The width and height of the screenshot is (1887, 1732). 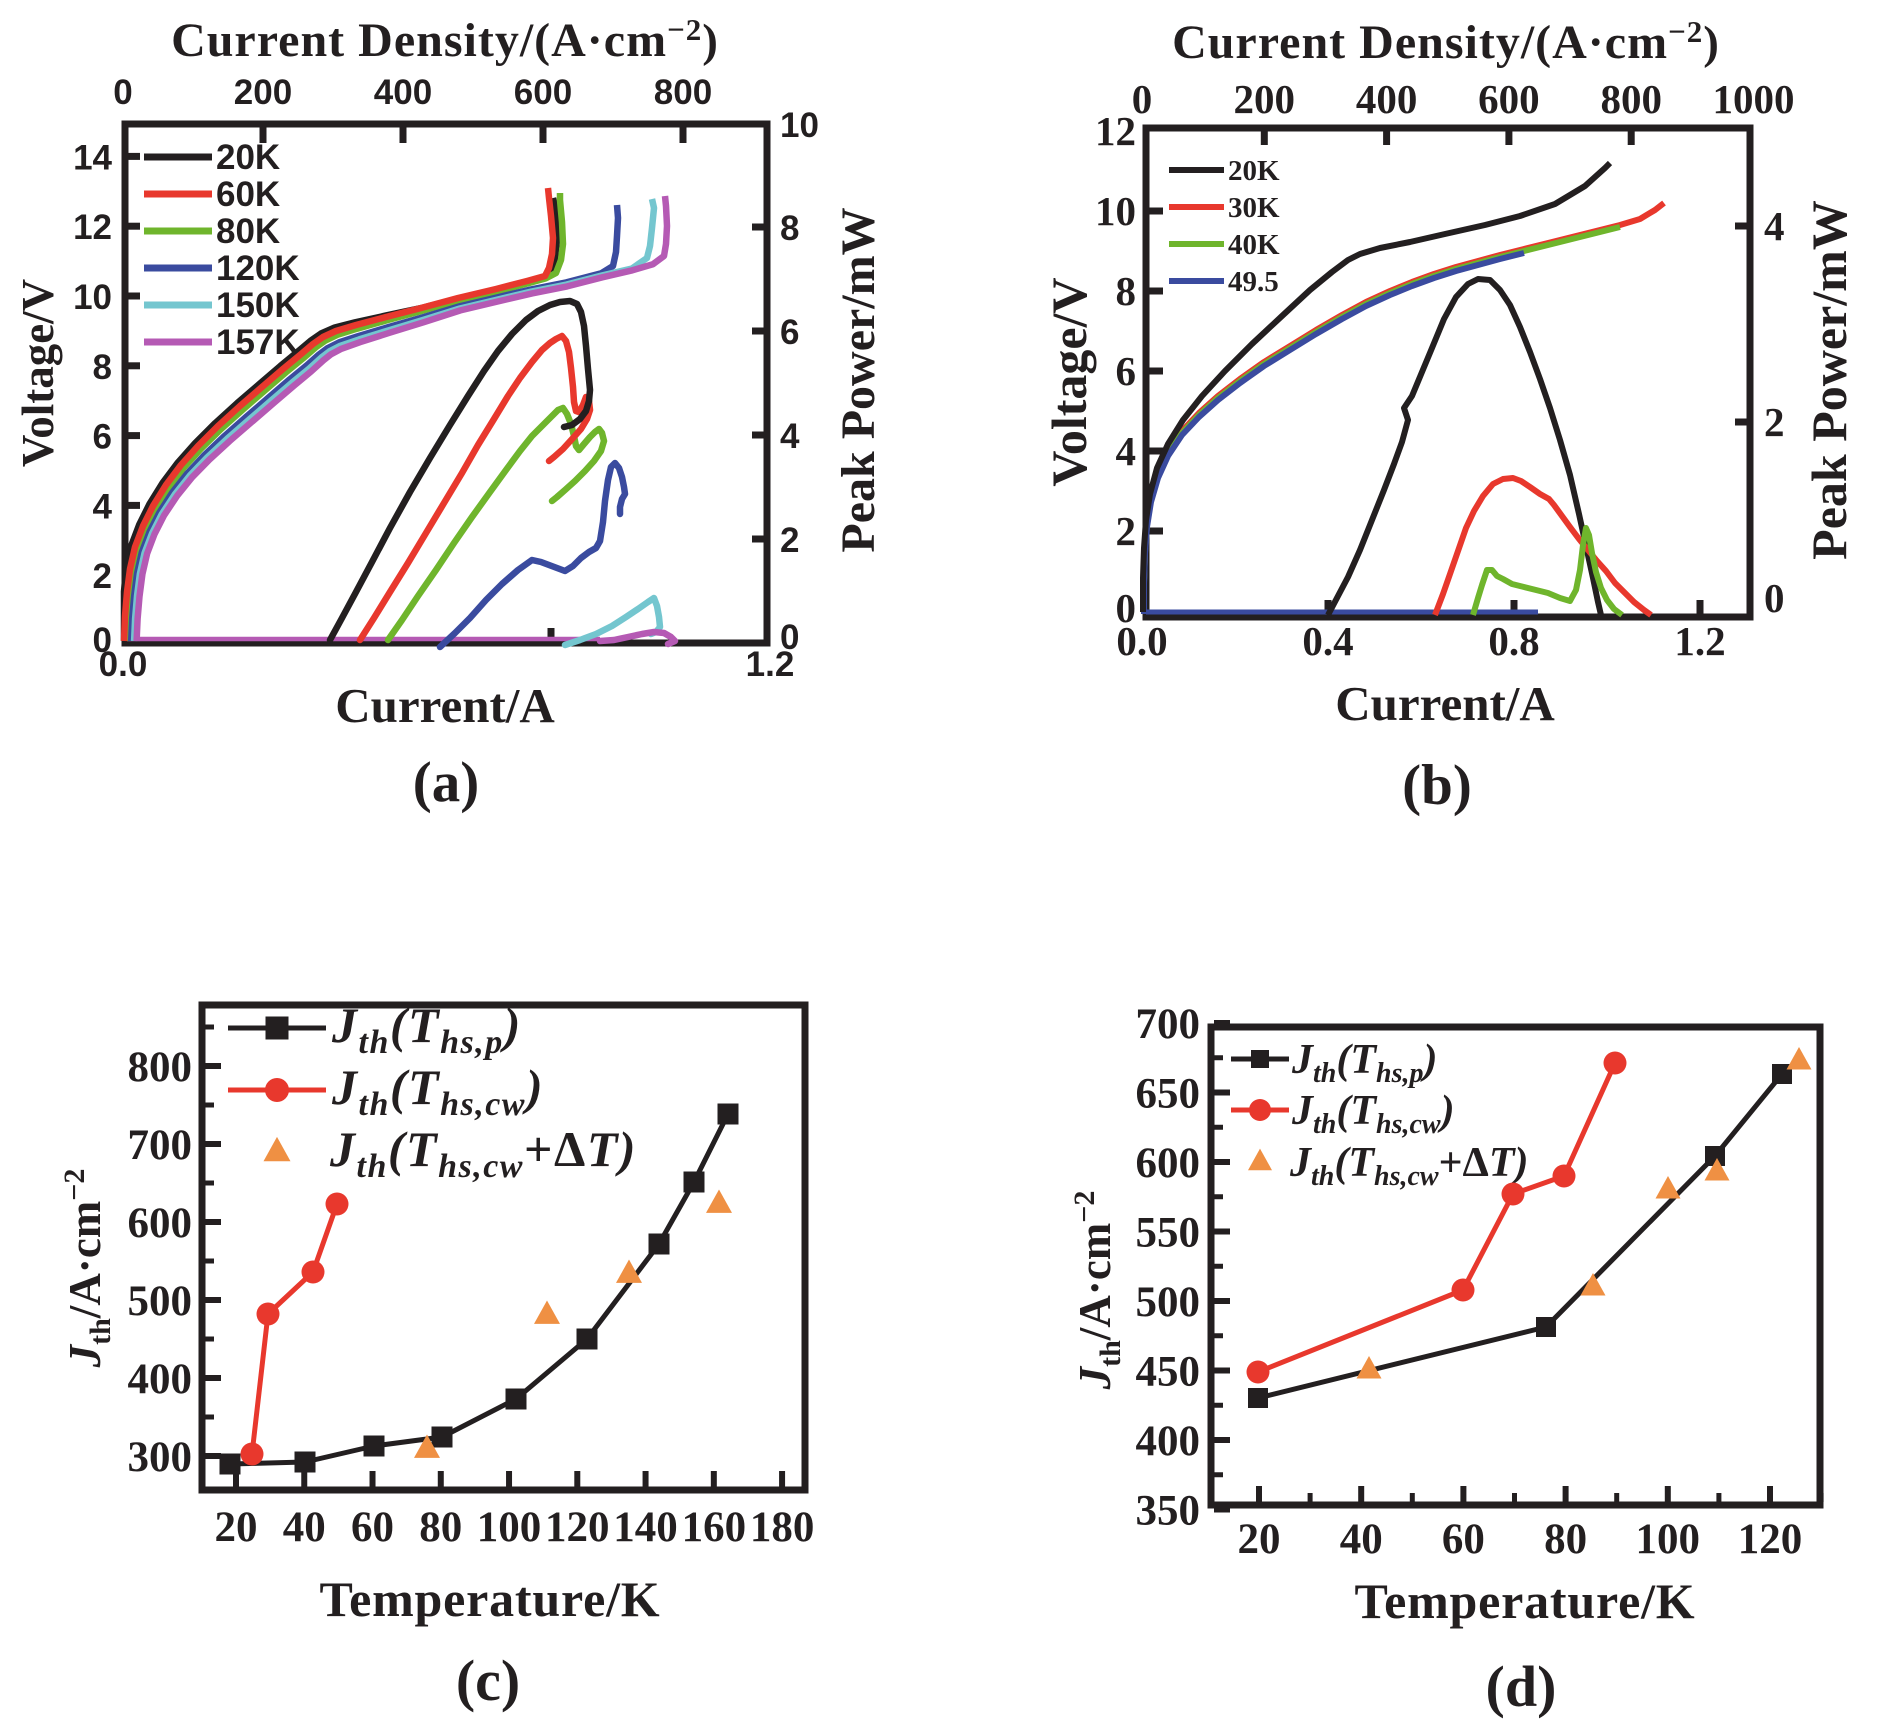 What do you see at coordinates (714, 1527) in the screenshot?
I see `svg-text: 160` at bounding box center [714, 1527].